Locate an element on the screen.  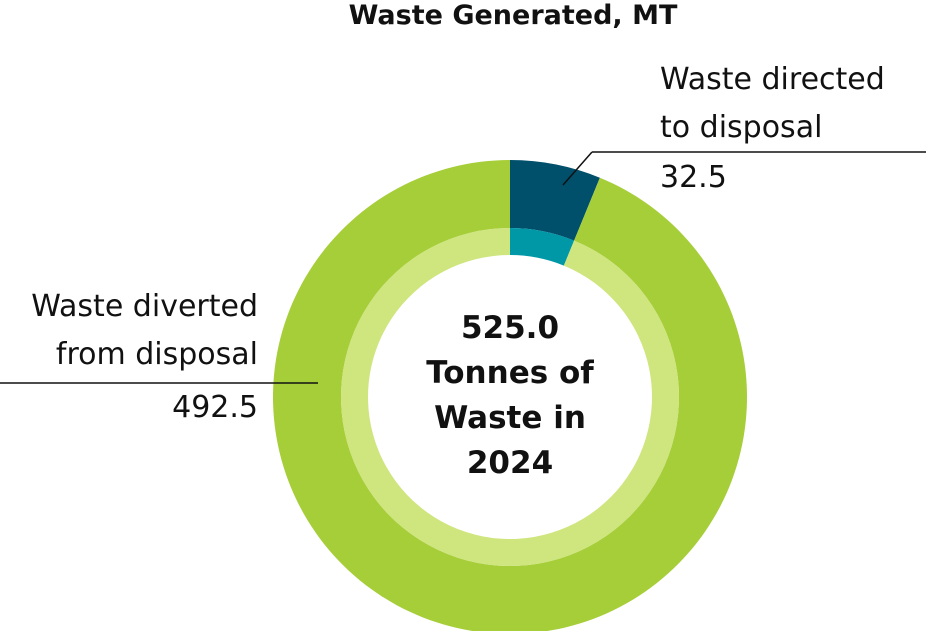
value-label: 32.5 is located at coordinates (693, 177).